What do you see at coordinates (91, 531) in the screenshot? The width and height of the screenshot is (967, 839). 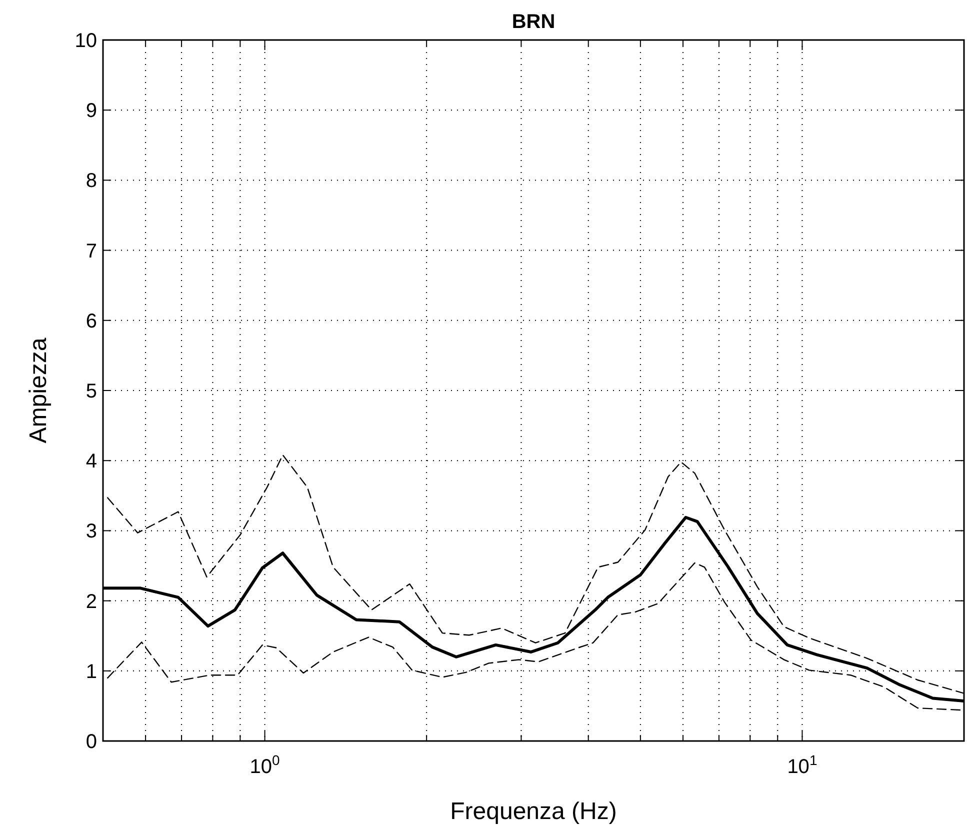 I see `y-tick-label: 3` at bounding box center [91, 531].